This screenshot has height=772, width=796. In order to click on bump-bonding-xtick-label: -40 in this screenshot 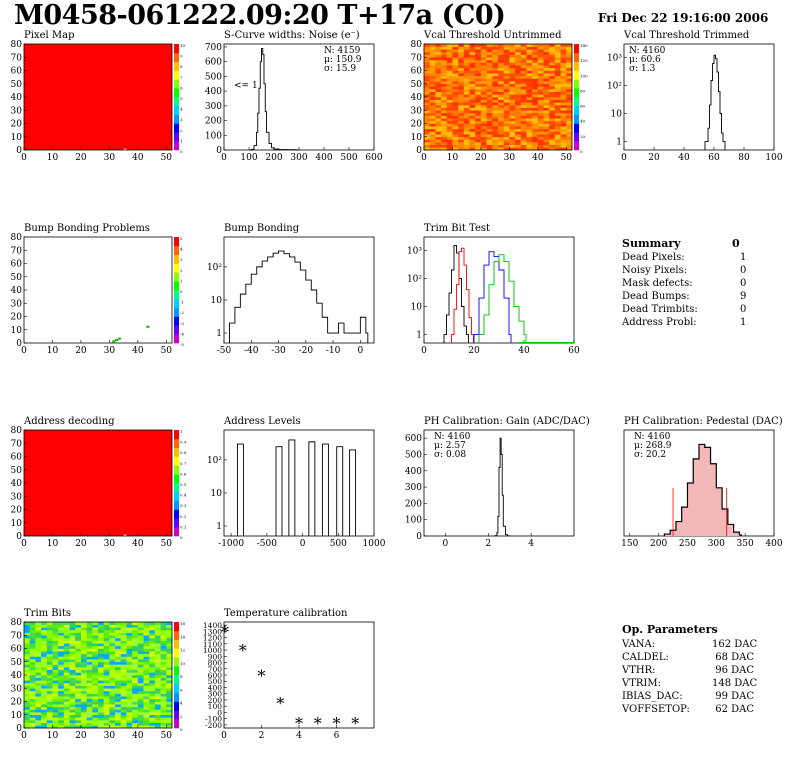, I will do `click(251, 351)`.